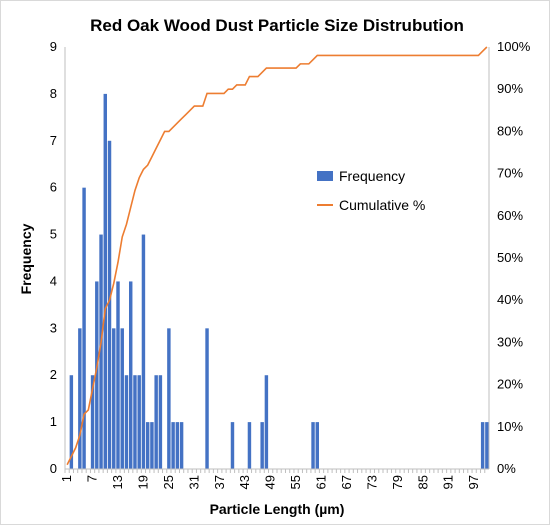  What do you see at coordinates (510, 257) in the screenshot?
I see `y2-tick-label-50pct: 50%` at bounding box center [510, 257].